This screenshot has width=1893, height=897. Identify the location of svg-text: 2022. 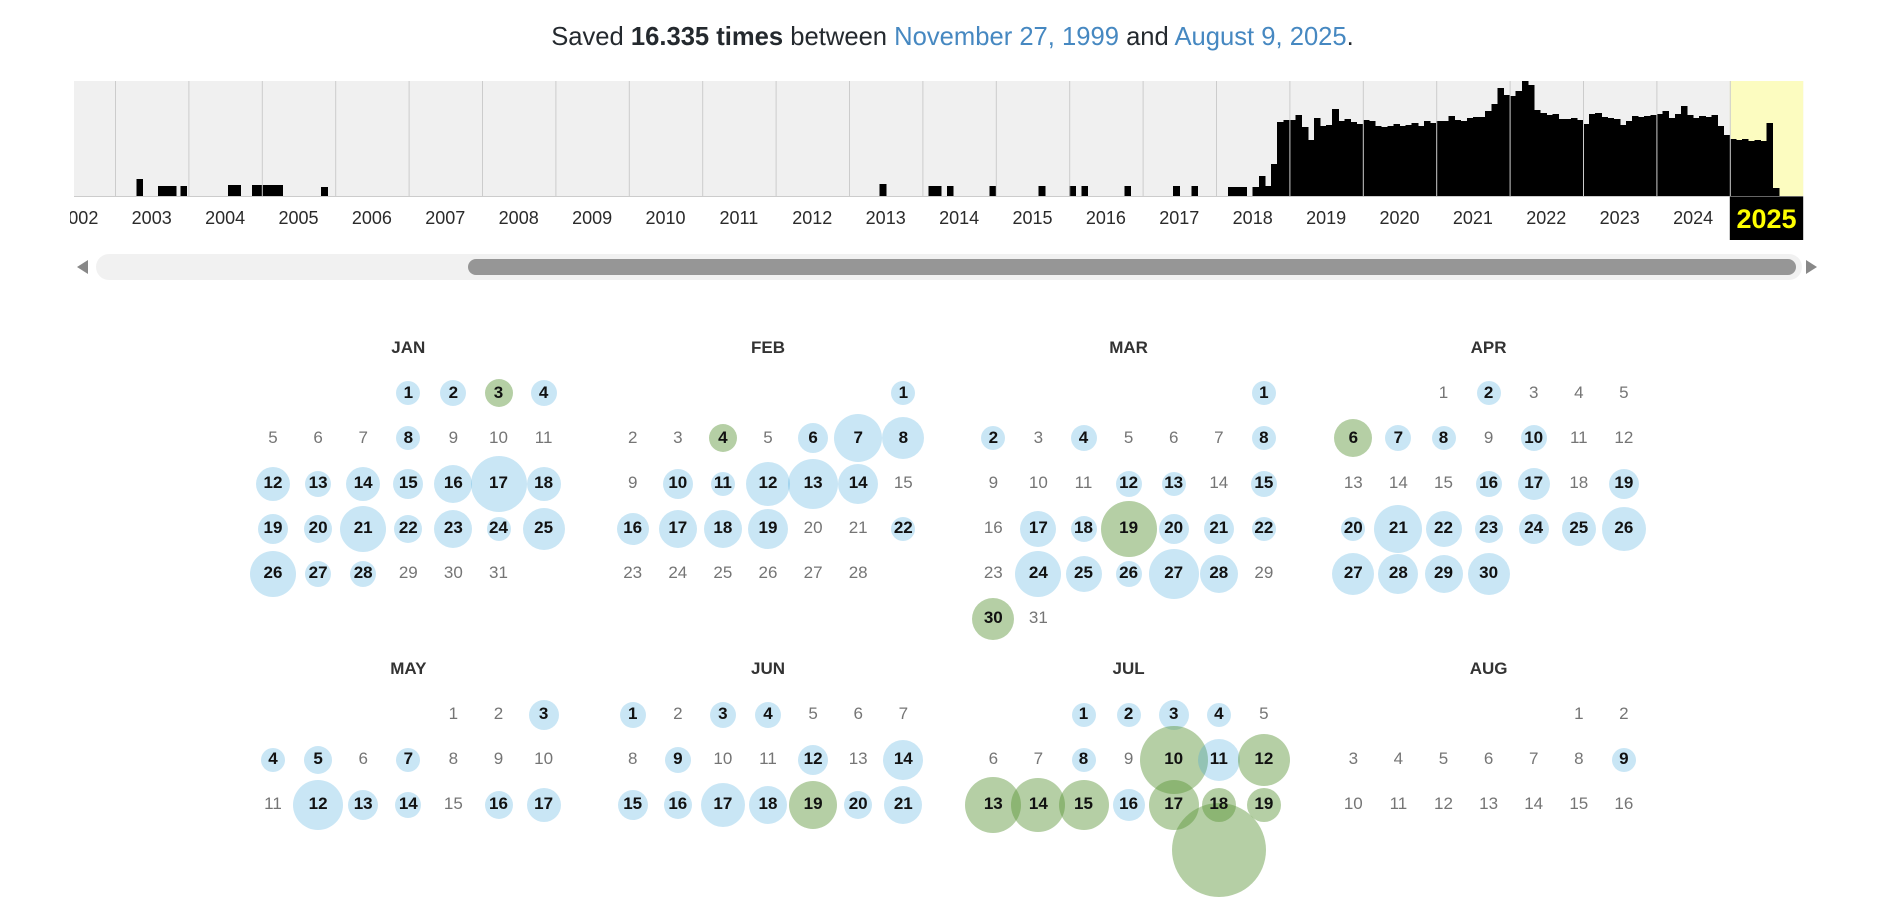
(1546, 218).